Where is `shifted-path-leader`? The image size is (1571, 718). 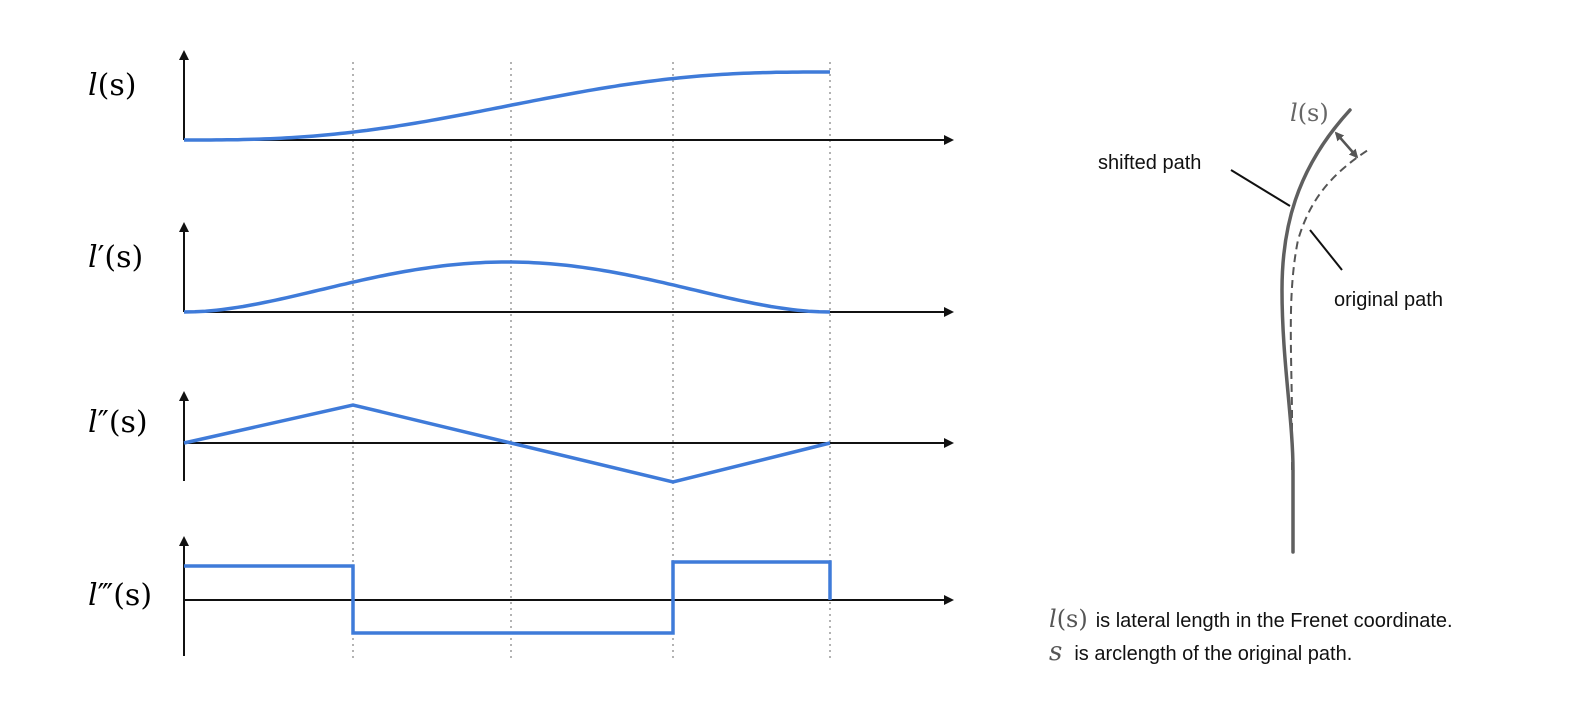
shifted-path-leader is located at coordinates (1260, 188).